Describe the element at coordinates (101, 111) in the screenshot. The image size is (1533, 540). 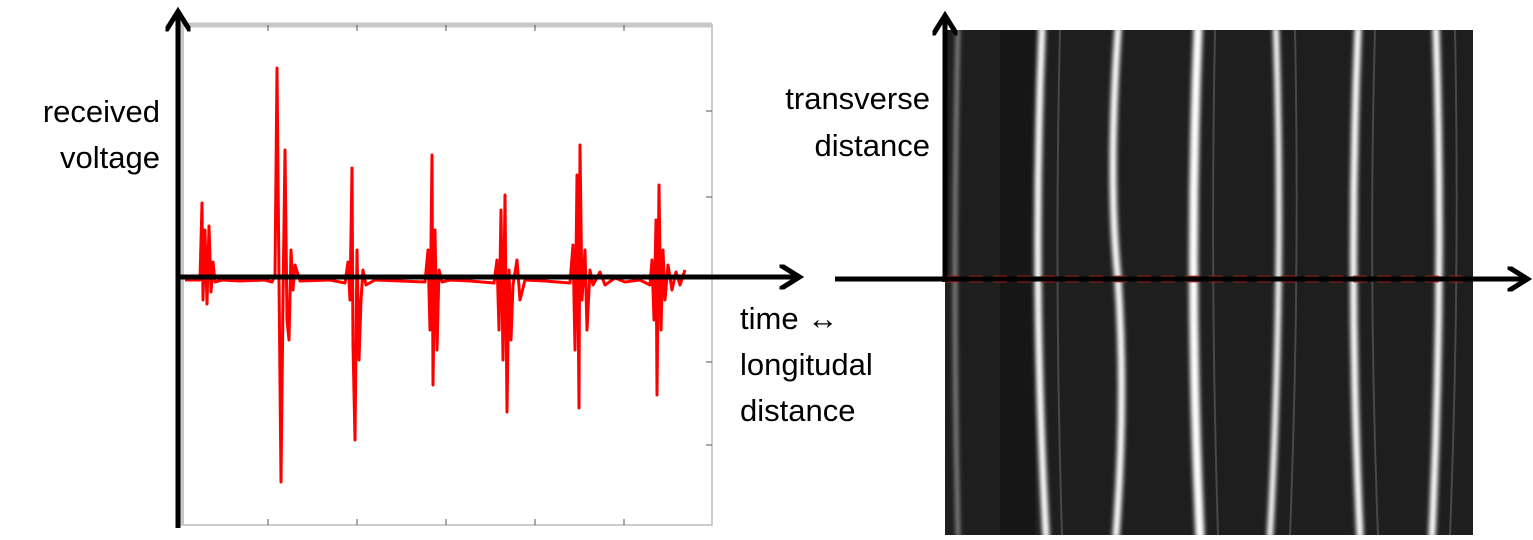
I see `y-label: received` at that location.